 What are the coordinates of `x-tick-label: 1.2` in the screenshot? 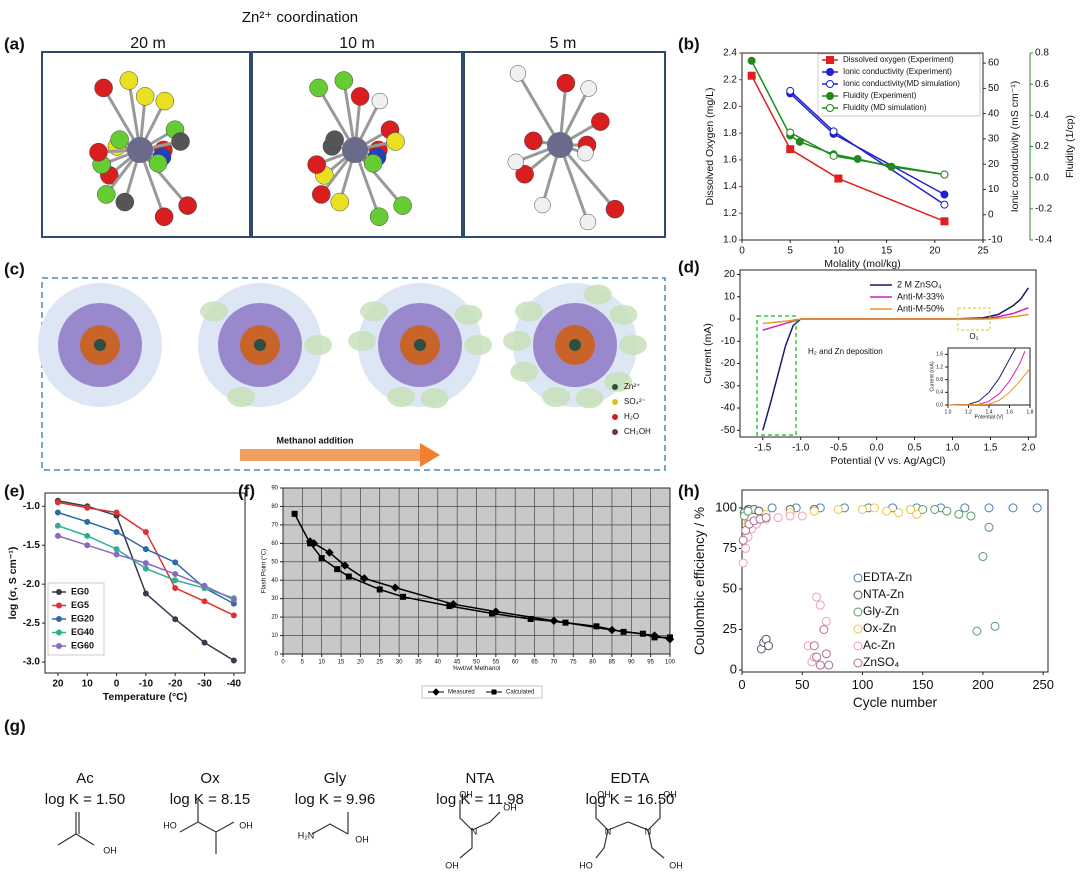 It's located at (968, 412).